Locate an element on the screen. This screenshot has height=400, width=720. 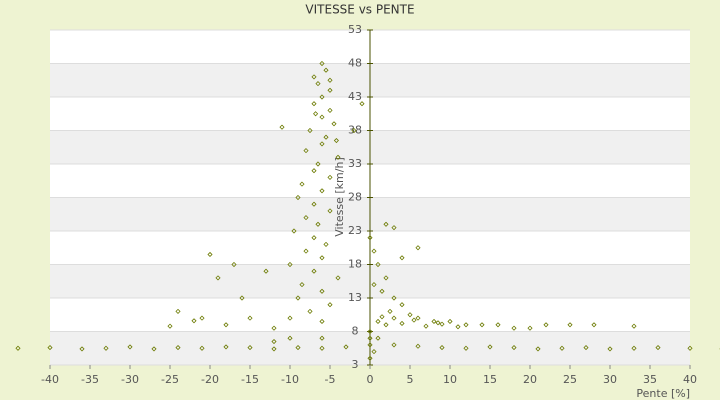
x-tick-label: 15 is located at coordinates (490, 379).